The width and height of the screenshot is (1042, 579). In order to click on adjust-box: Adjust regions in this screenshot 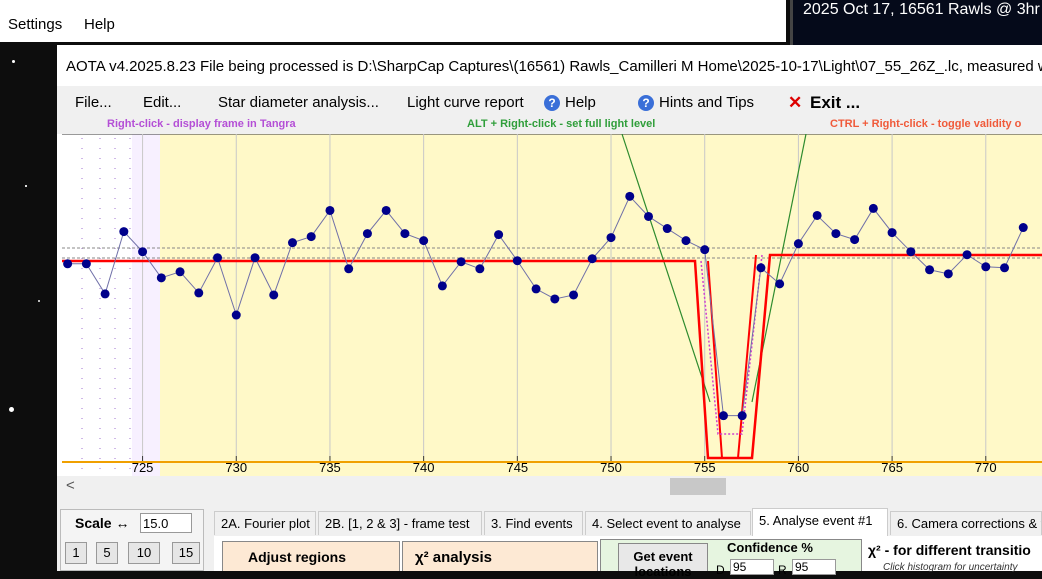, I will do `click(311, 556)`.